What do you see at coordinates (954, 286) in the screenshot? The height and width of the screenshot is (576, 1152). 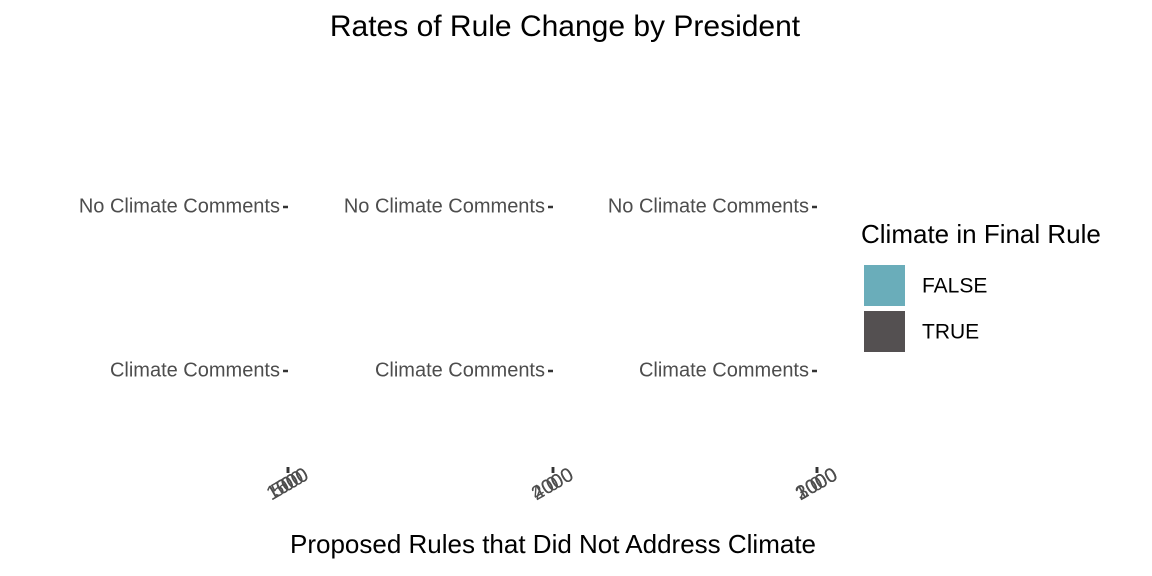 I see `legend-label: FALSE` at bounding box center [954, 286].